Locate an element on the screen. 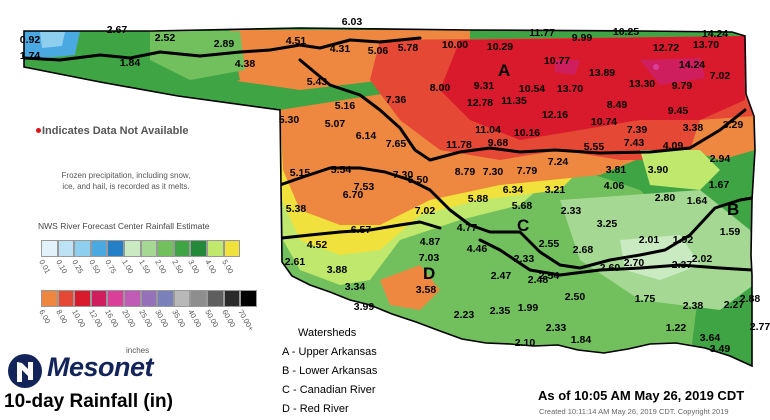 The height and width of the screenshot is (420, 770). station-value: 2.88 is located at coordinates (750, 299).